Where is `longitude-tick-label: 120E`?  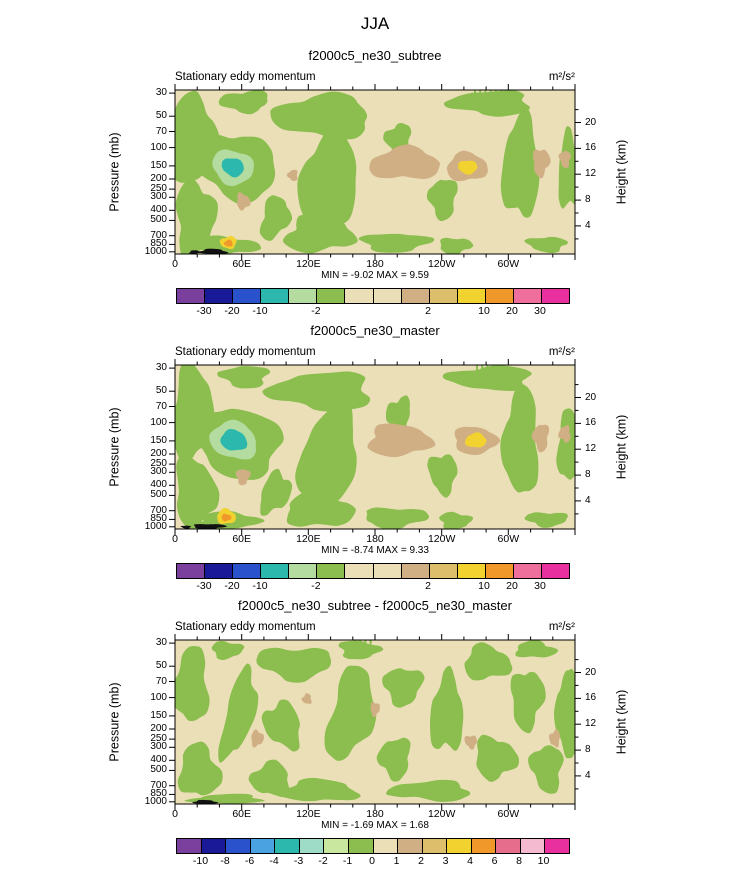
longitude-tick-label: 120E is located at coordinates (308, 539).